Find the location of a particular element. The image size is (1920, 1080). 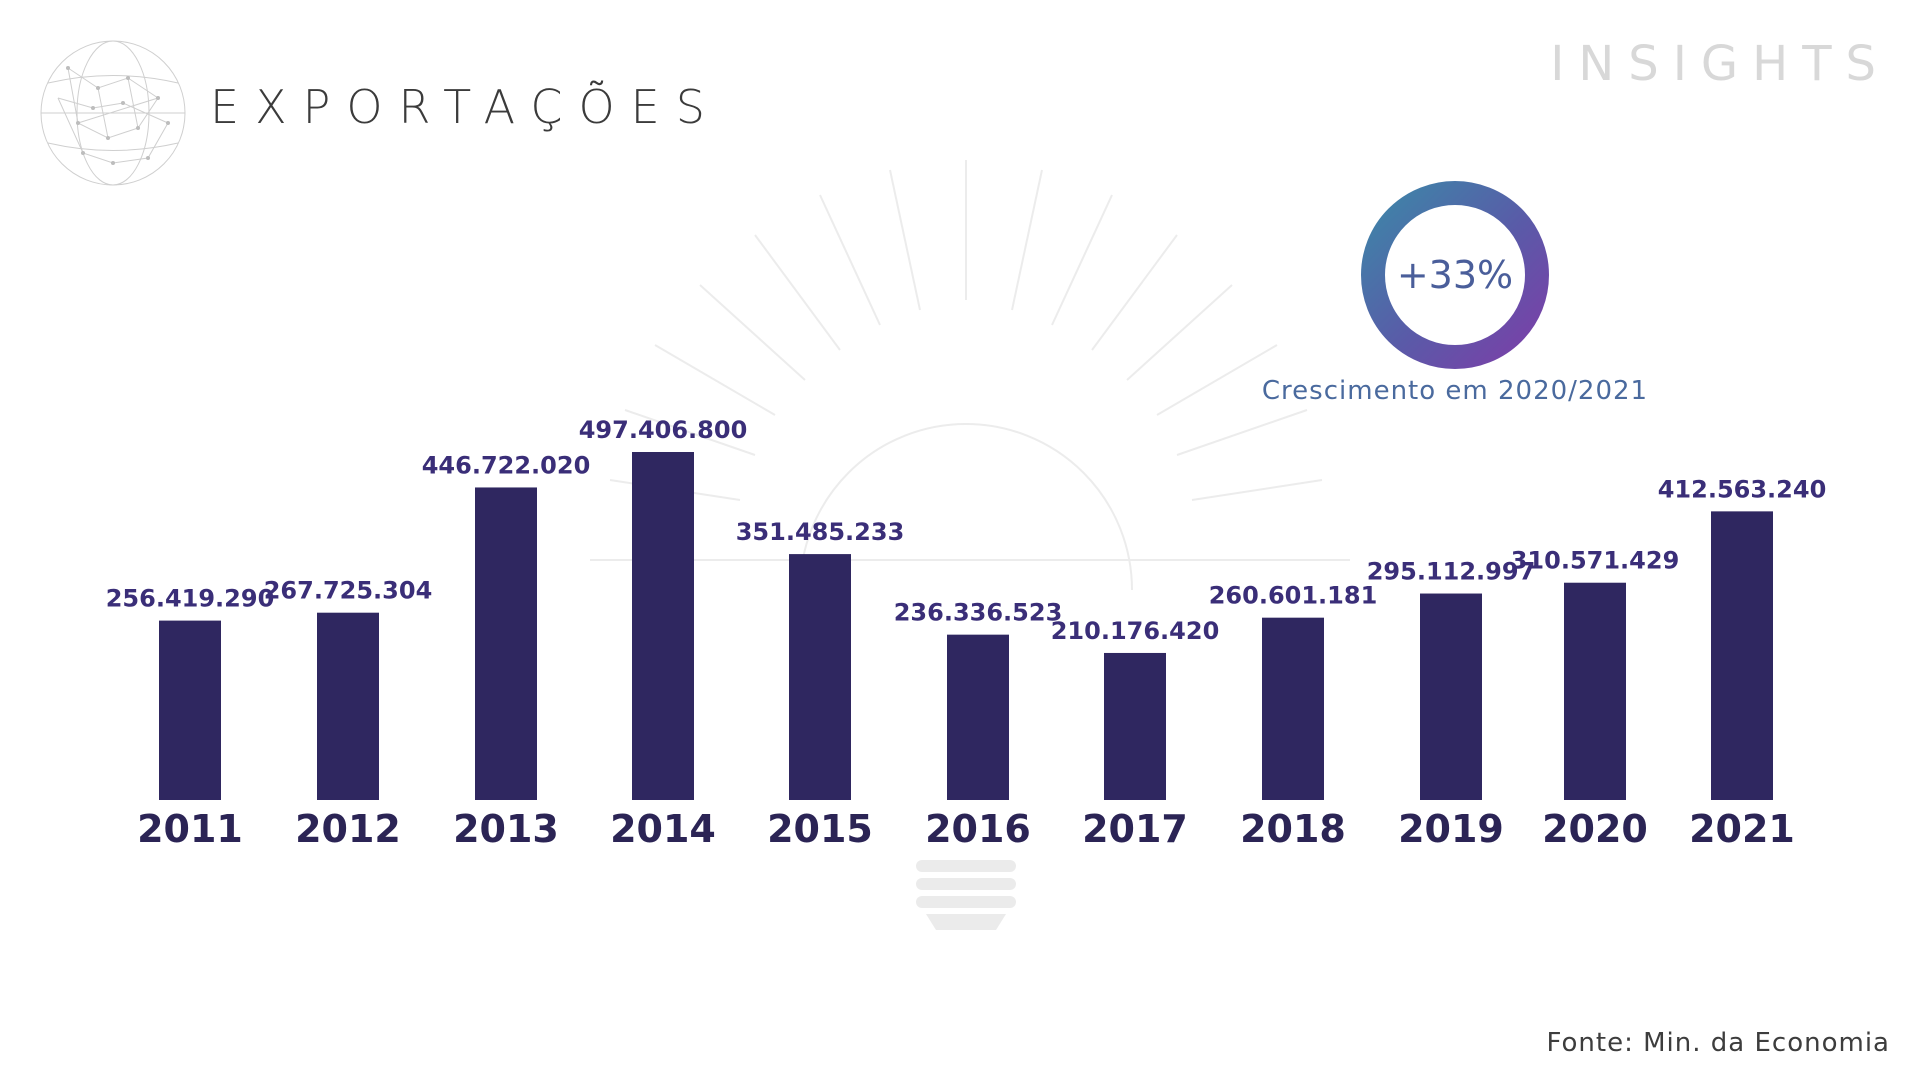

page-title: EXPORTAÇÕES is located at coordinates (465, 107).